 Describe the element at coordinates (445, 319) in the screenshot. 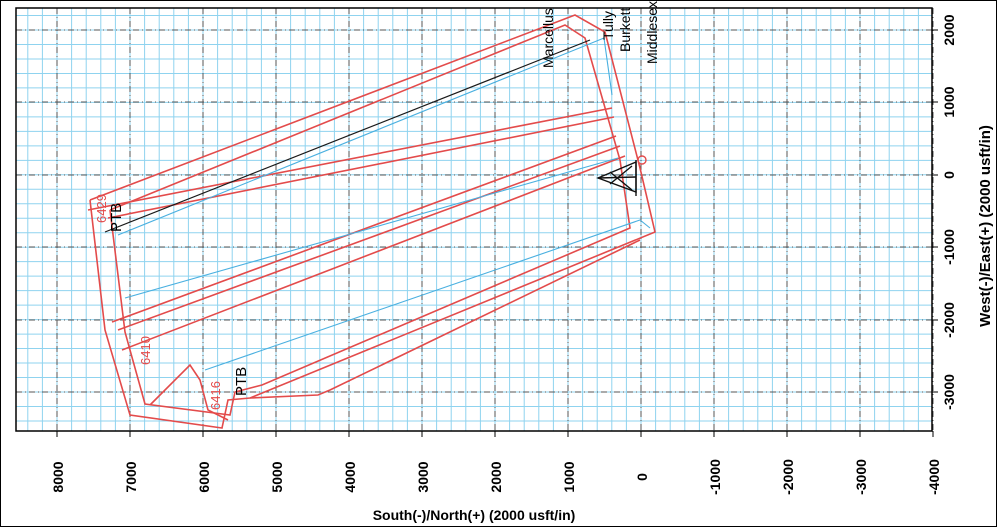

I see `lateral-tail` at that location.